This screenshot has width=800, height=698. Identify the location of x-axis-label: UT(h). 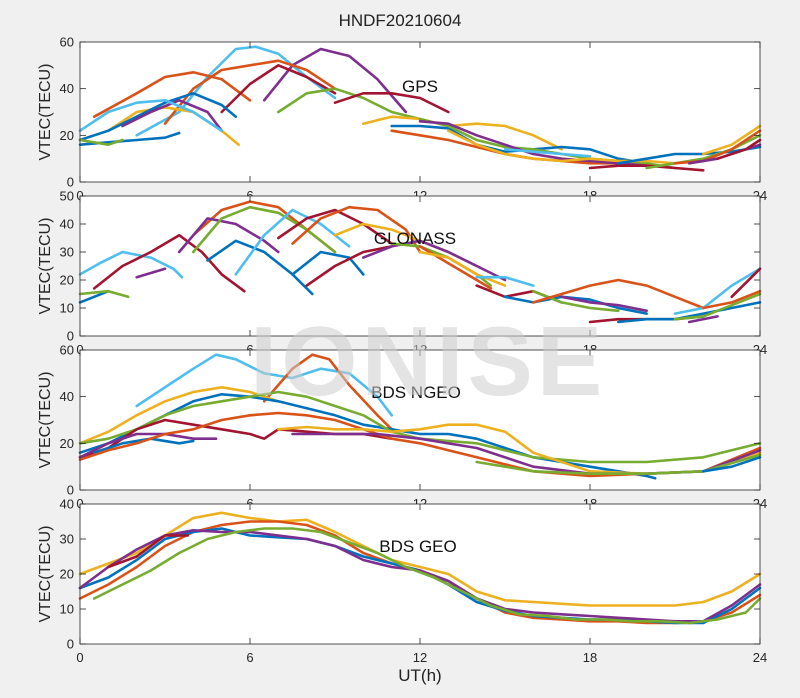
(420, 675).